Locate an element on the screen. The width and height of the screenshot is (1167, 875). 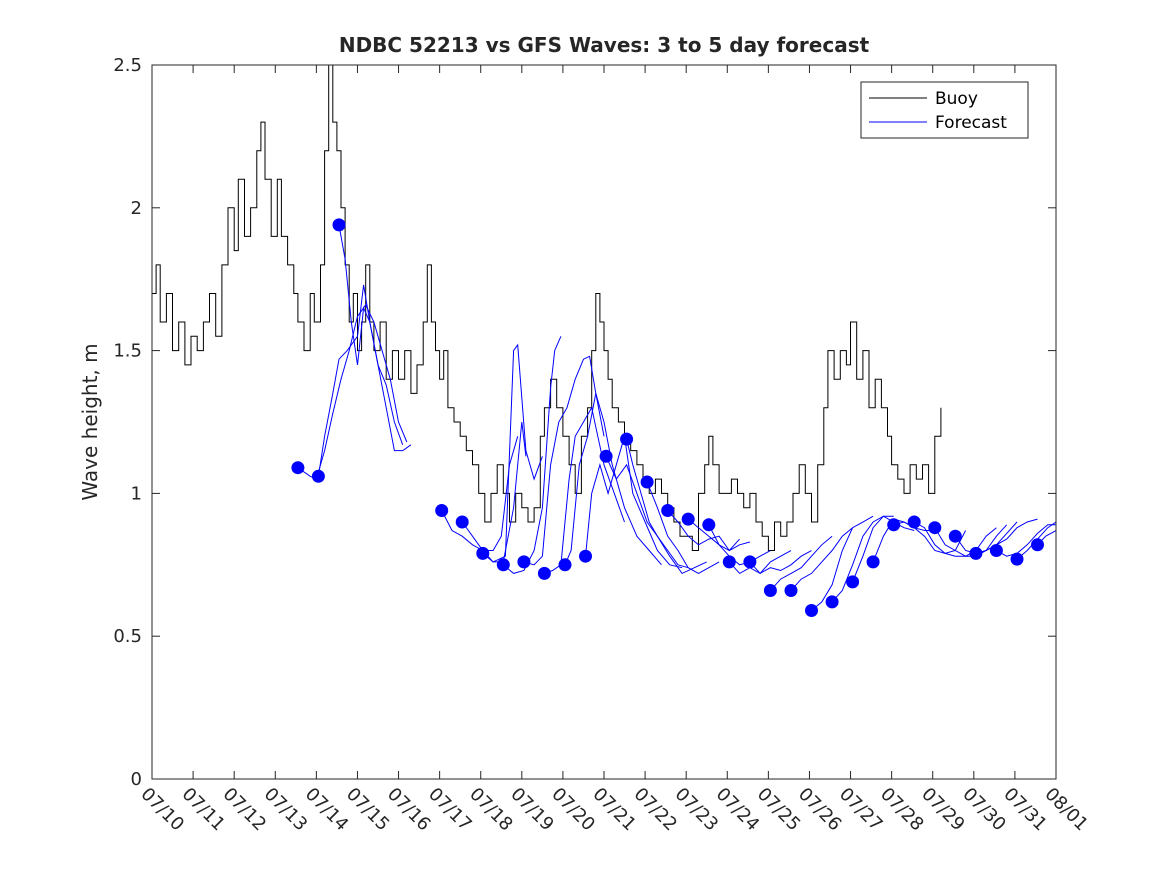
y-tick-label: 1.5 is located at coordinates (127, 351).